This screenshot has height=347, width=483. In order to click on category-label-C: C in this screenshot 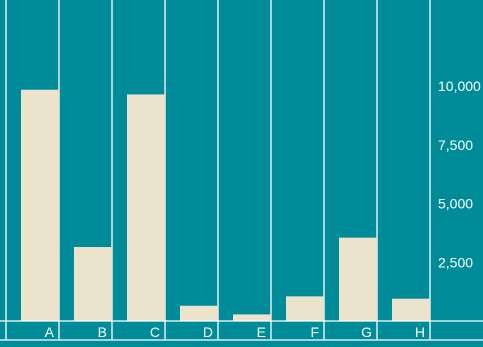, I will do `click(155, 332)`.